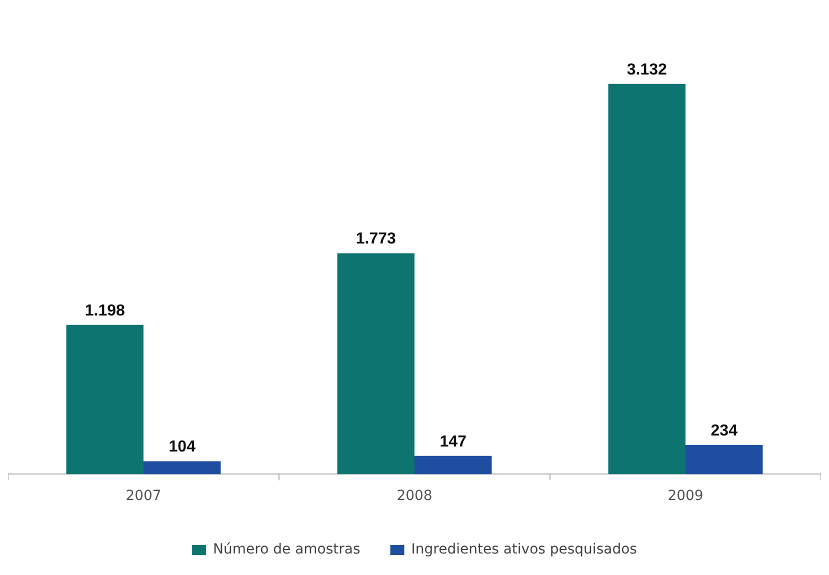 The width and height of the screenshot is (829, 575). What do you see at coordinates (646, 69) in the screenshot?
I see `data-label: 3.132` at bounding box center [646, 69].